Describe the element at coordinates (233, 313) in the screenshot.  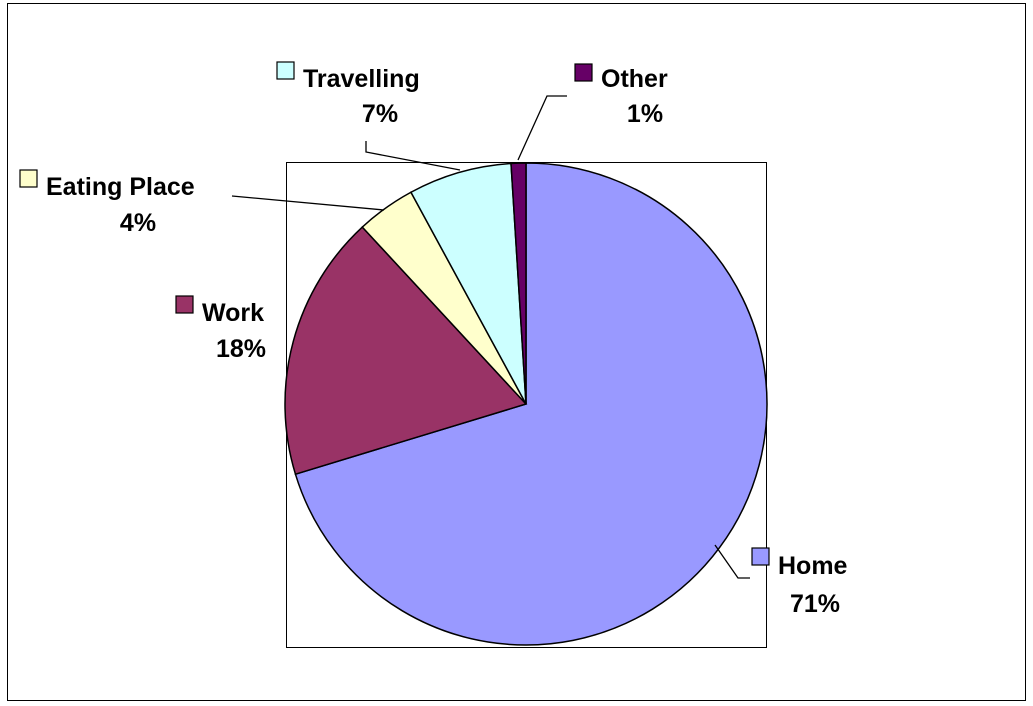
I see `slice-label-work: Work` at that location.